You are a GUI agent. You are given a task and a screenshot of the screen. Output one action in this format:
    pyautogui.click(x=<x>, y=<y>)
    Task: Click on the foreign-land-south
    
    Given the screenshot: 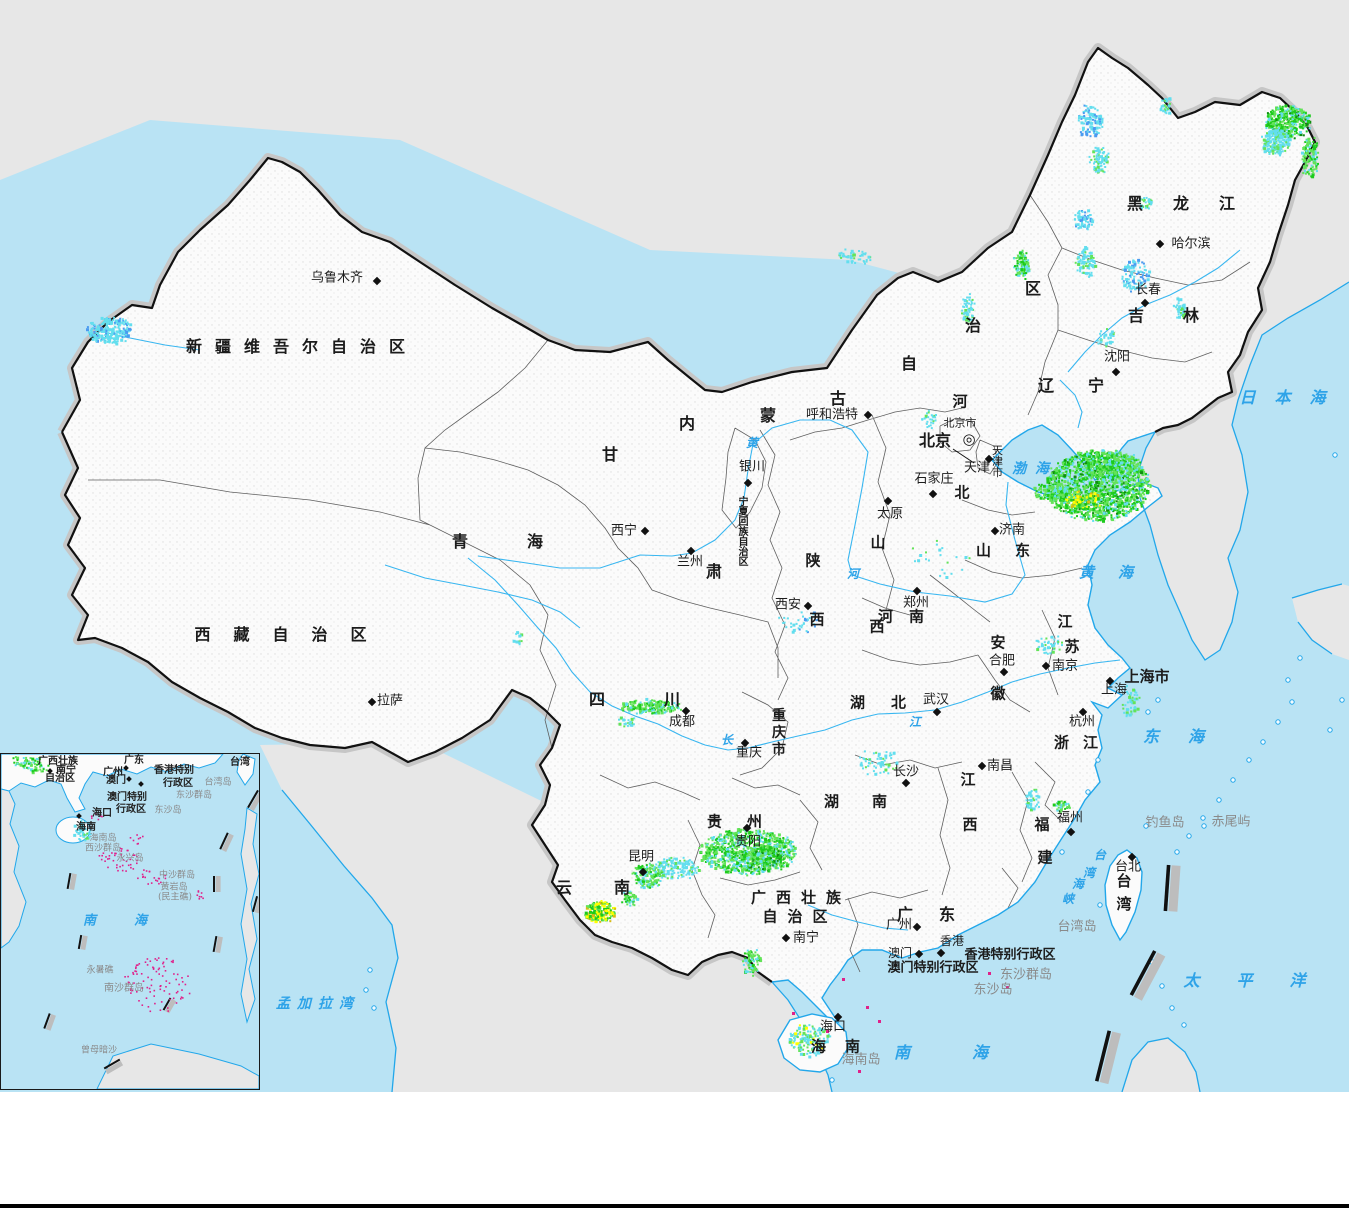 What is the action you would take?
    pyautogui.click(x=546, y=917)
    